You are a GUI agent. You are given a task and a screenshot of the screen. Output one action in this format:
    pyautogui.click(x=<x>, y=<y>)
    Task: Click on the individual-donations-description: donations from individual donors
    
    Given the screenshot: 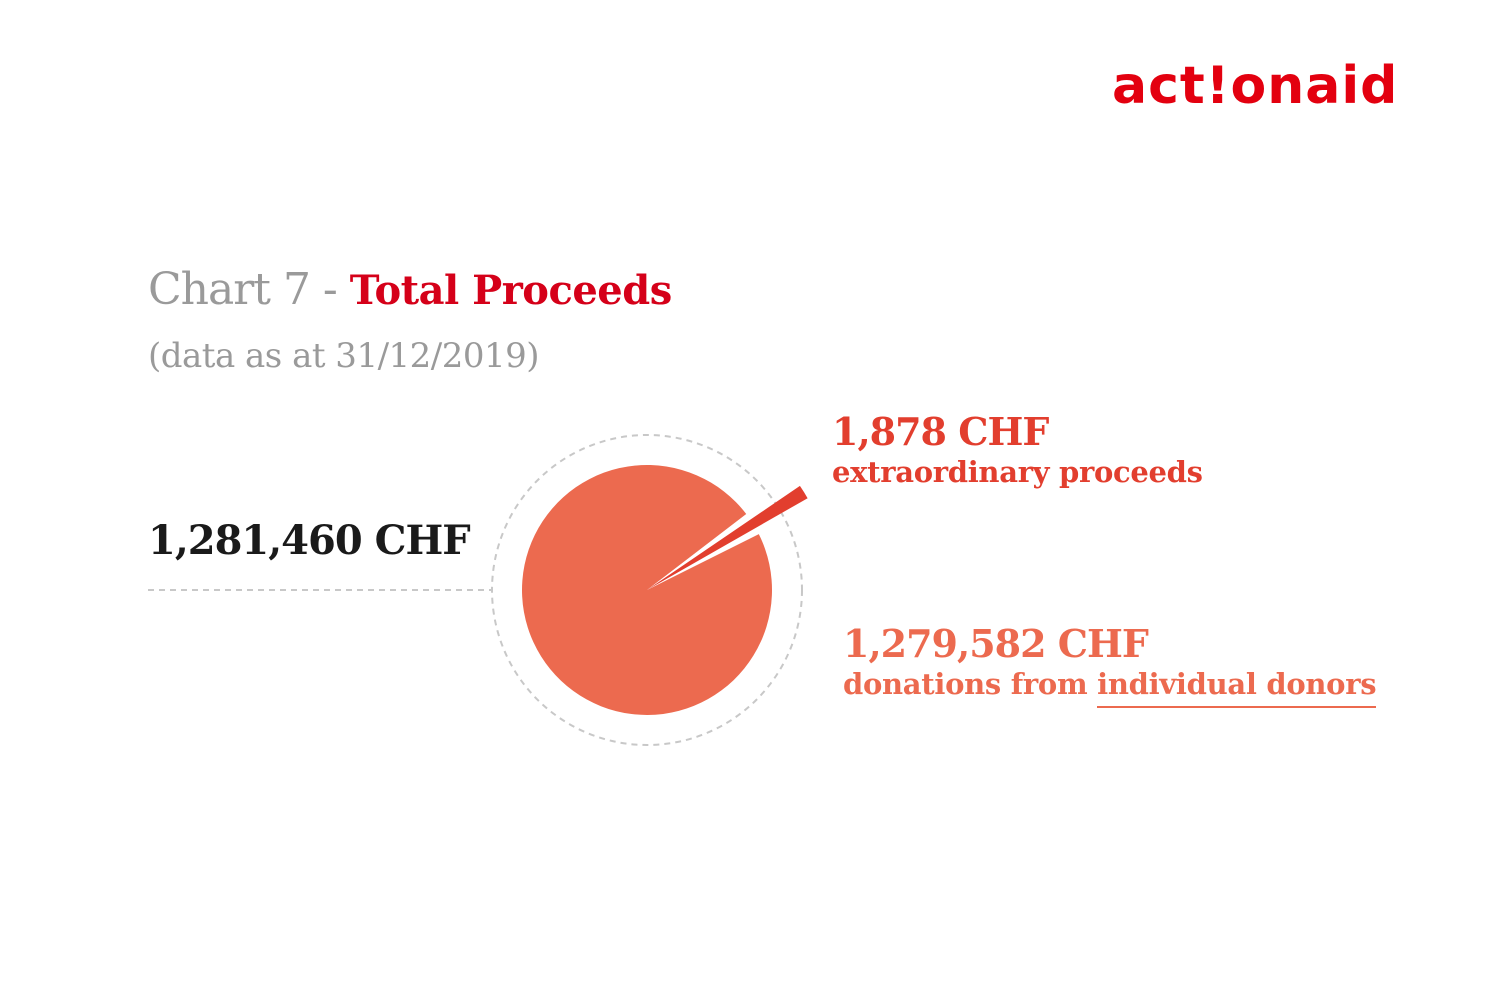 What is the action you would take?
    pyautogui.click(x=1110, y=687)
    